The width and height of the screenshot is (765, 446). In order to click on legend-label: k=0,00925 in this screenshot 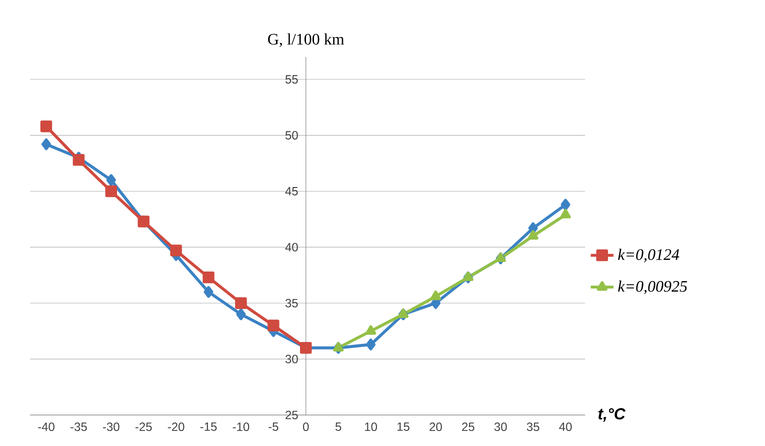, I will do `click(653, 287)`.